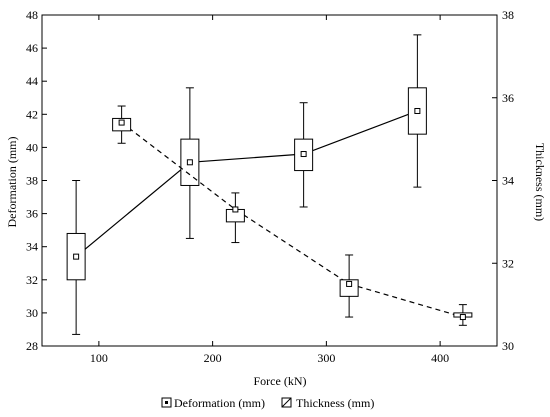  I want to click on y-left-tick-label: 40, so click(32, 147).